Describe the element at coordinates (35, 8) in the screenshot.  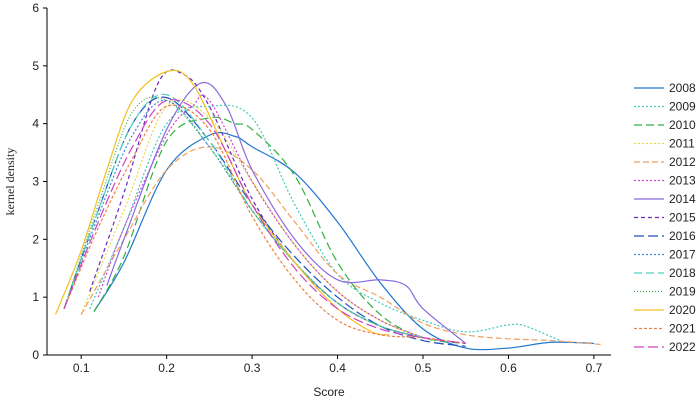
I see `y-tick-label: 6` at that location.